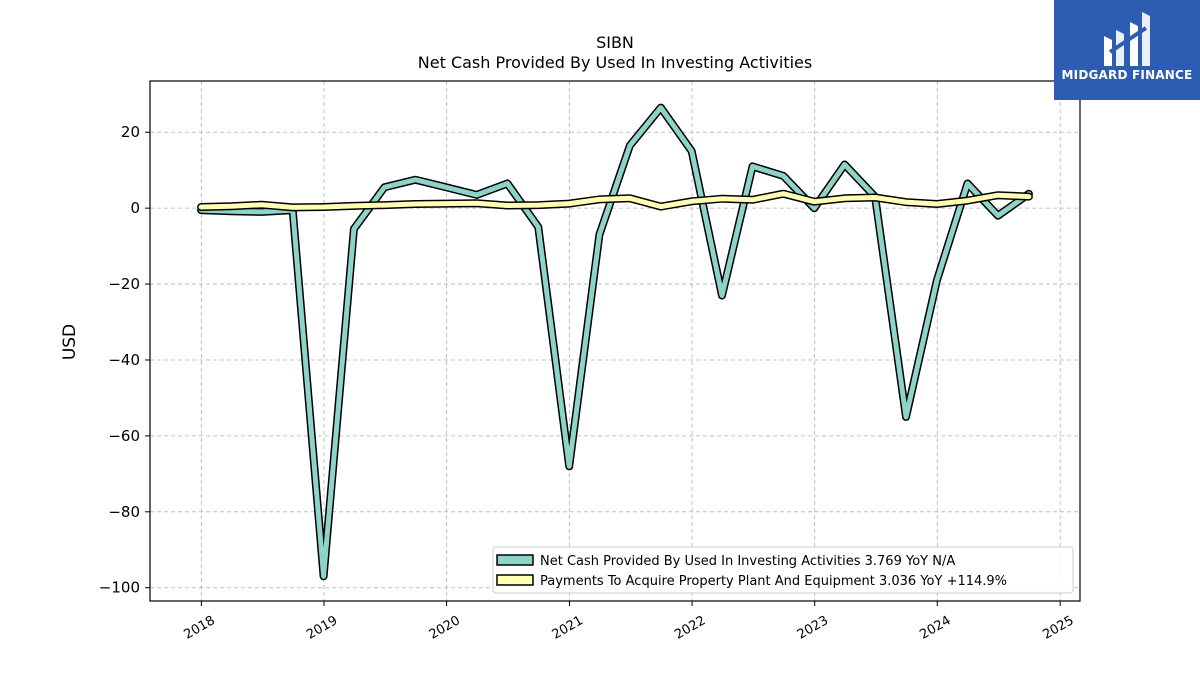  What do you see at coordinates (135, 208) in the screenshot?
I see `y-tick-label: 0` at bounding box center [135, 208].